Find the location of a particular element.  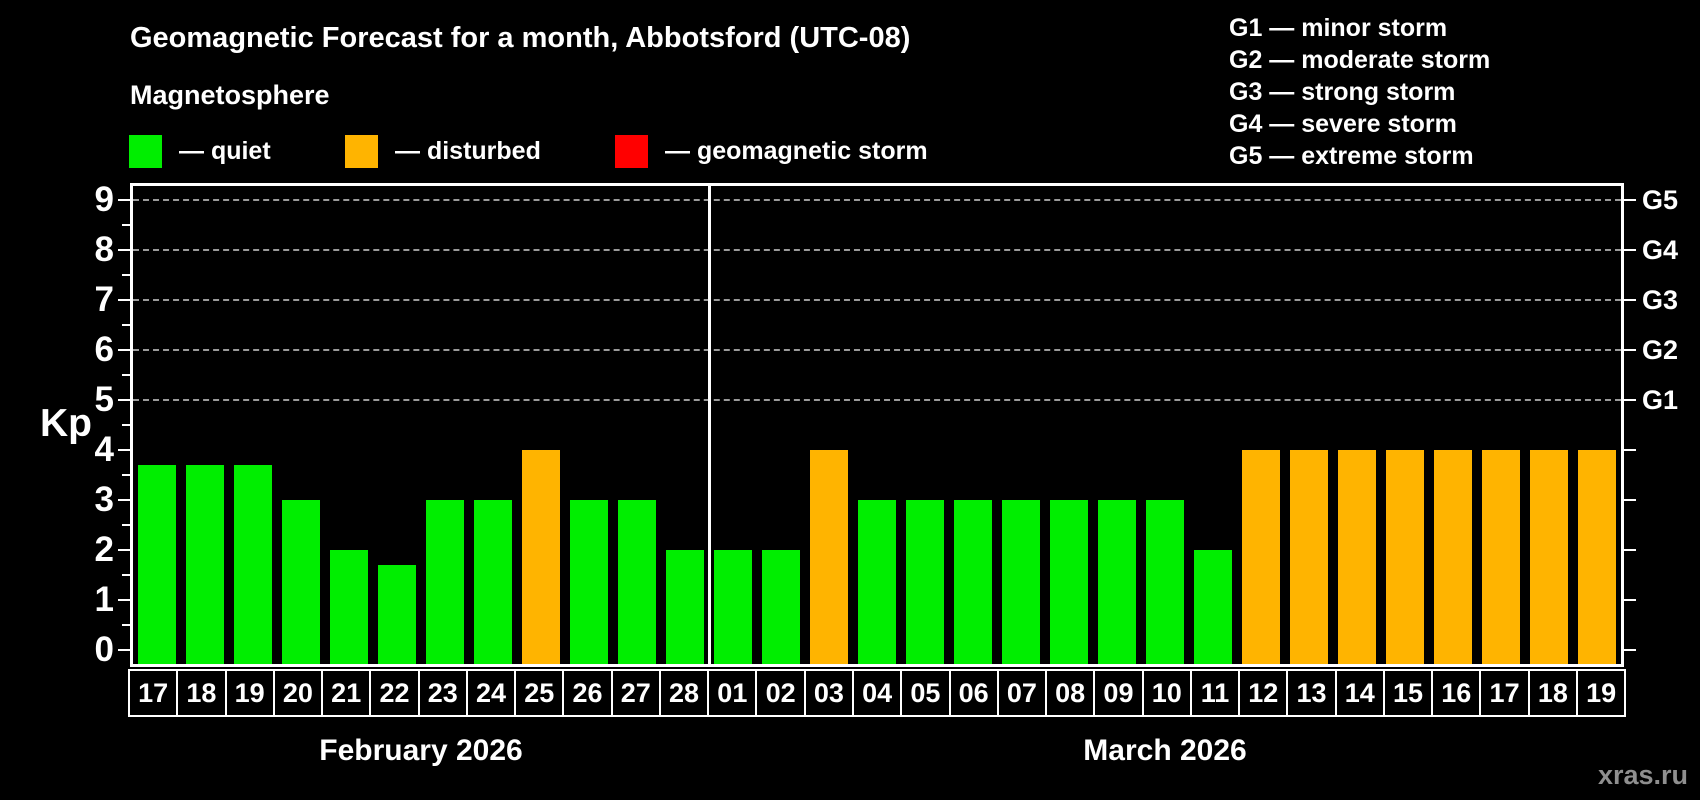

right-axis-label-g2: G2 is located at coordinates (1660, 350).